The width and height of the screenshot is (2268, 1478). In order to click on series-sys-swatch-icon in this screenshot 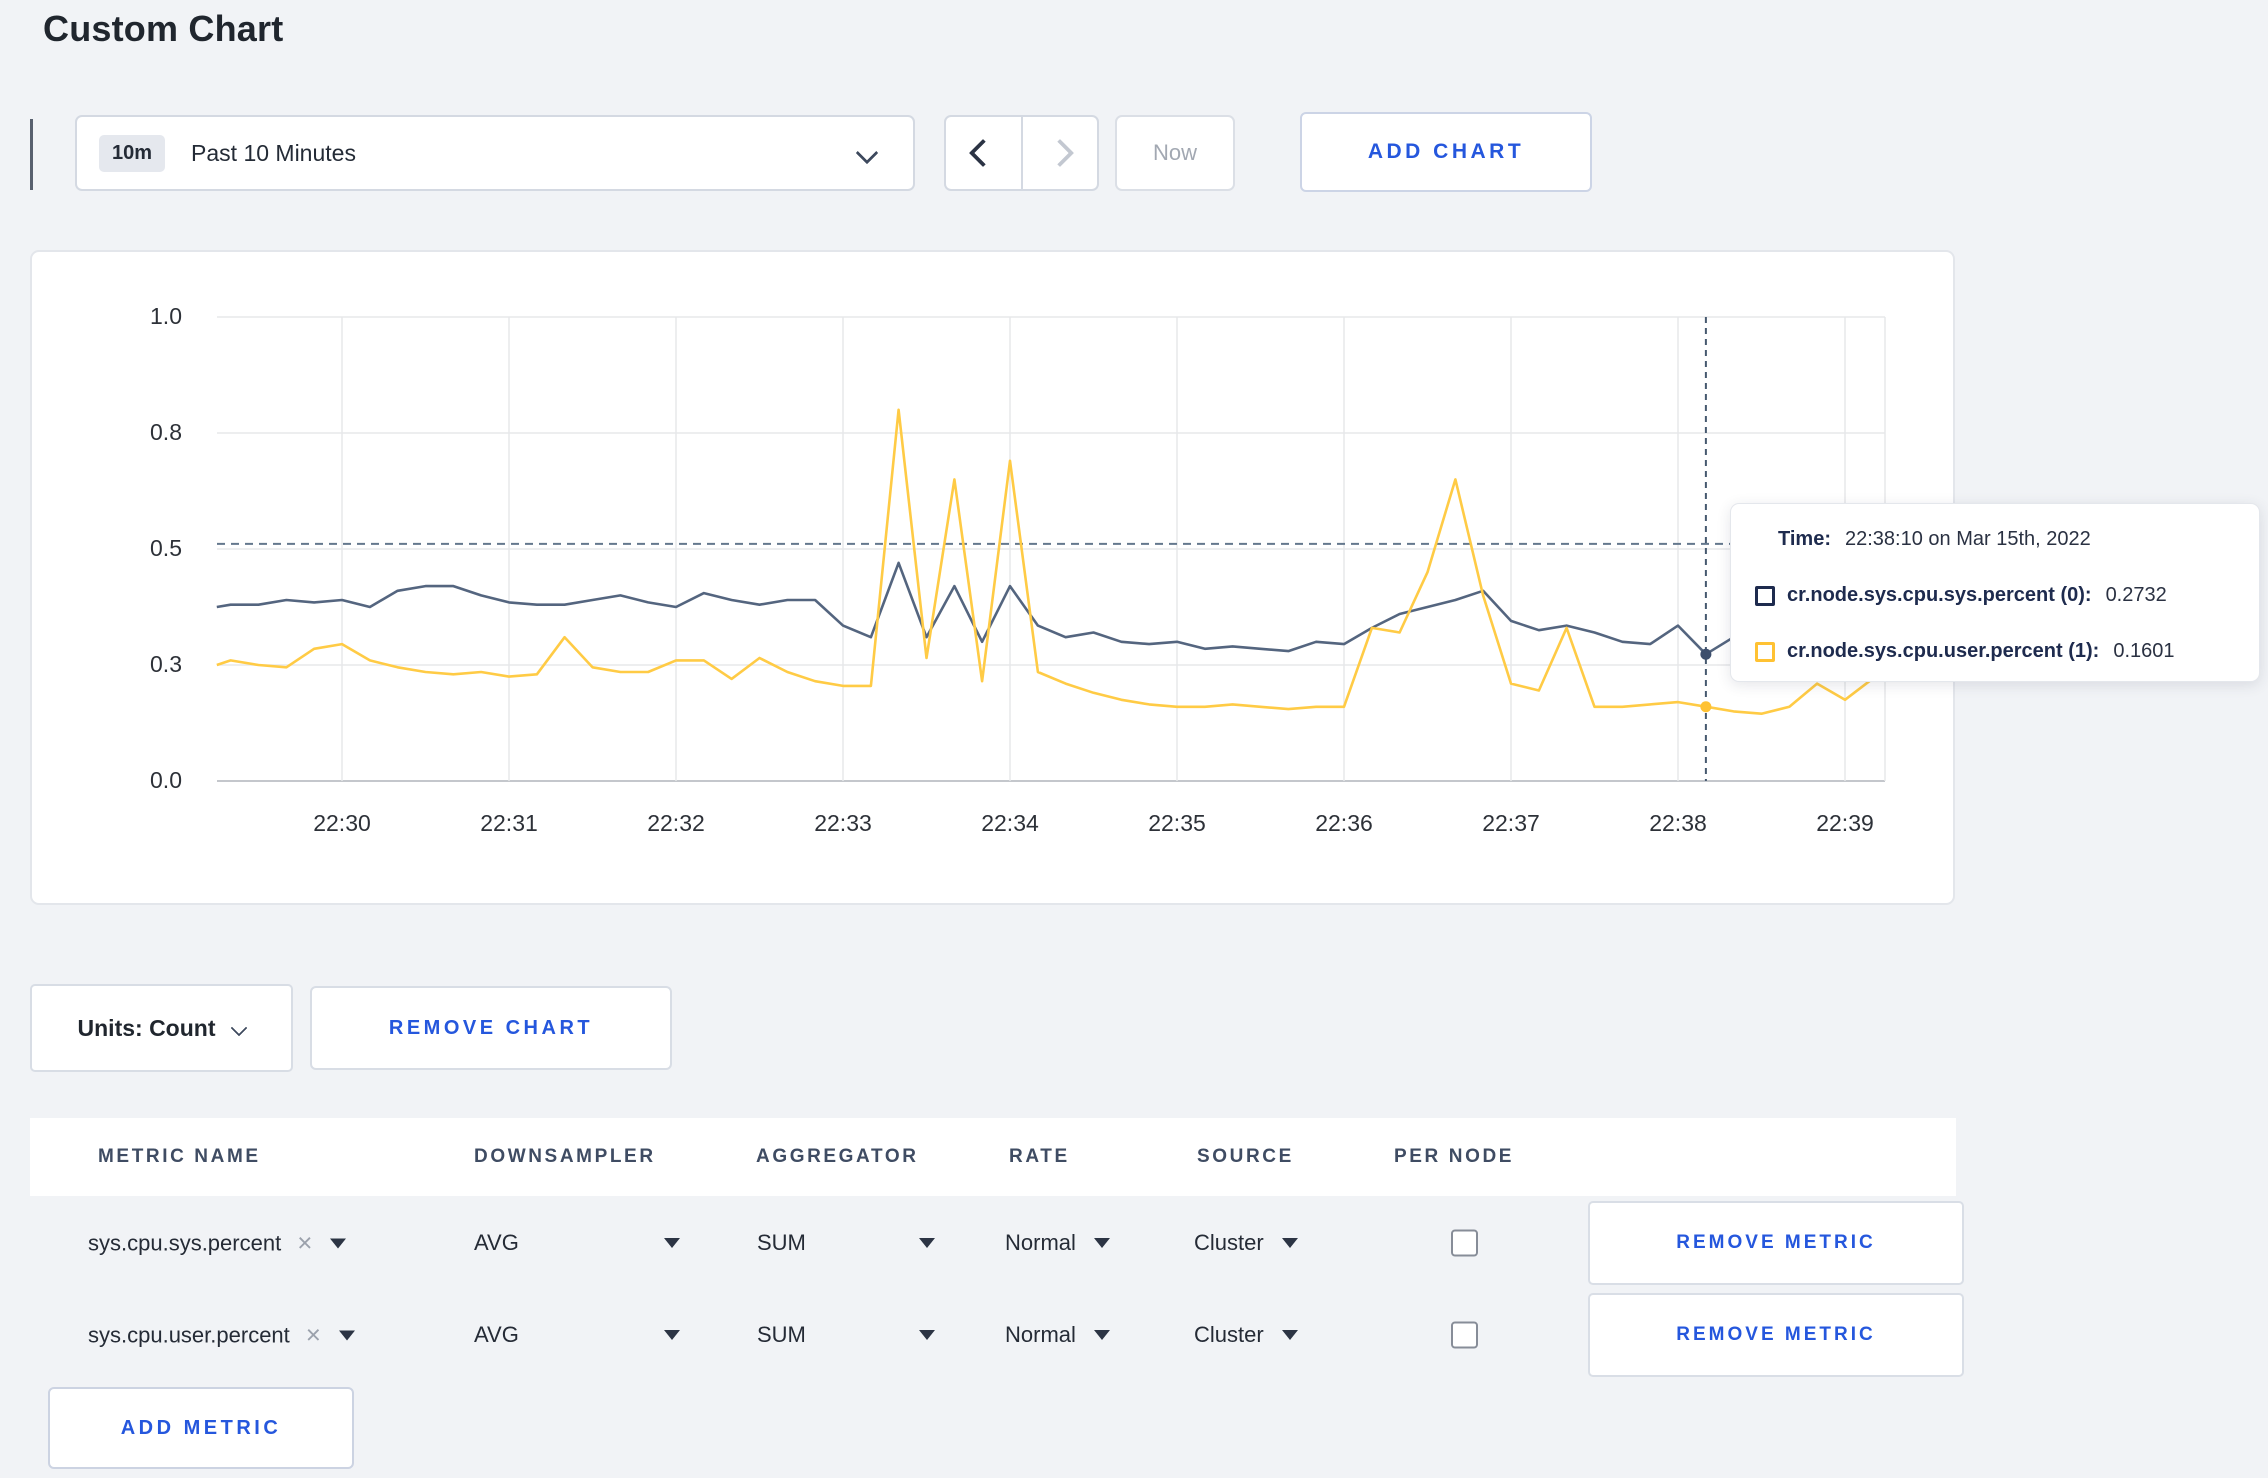, I will do `click(1765, 595)`.